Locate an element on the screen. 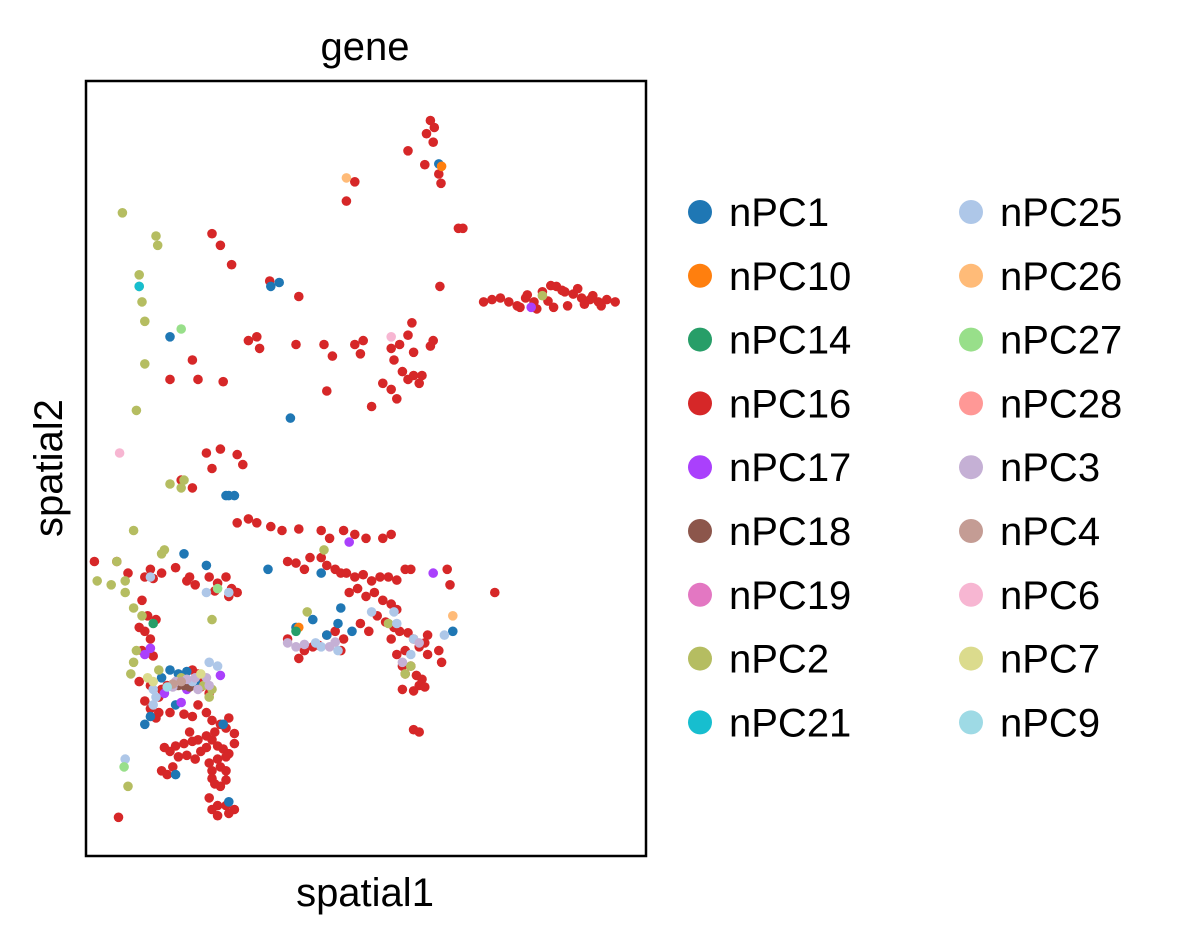  legend-item-npc6: nPC6 is located at coordinates (1029, 596).